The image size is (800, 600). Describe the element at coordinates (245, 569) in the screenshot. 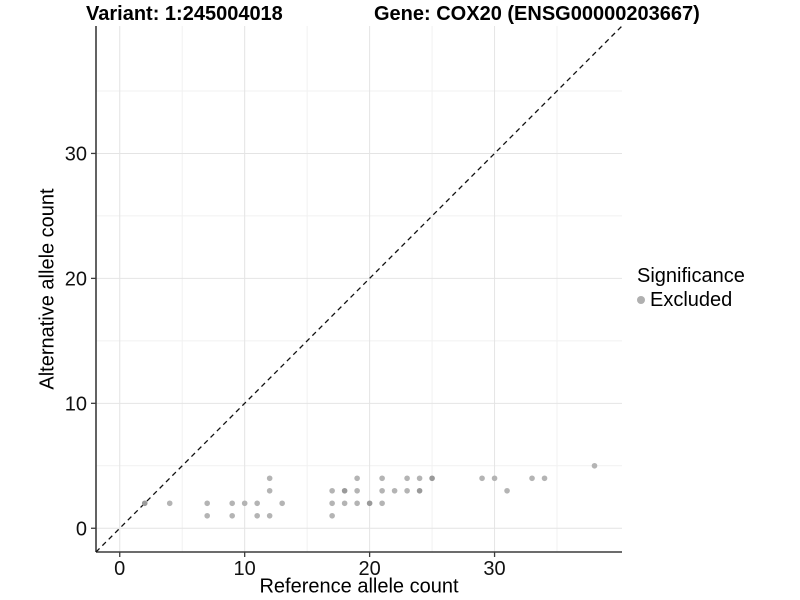

I see `x-tick-label: 10` at that location.